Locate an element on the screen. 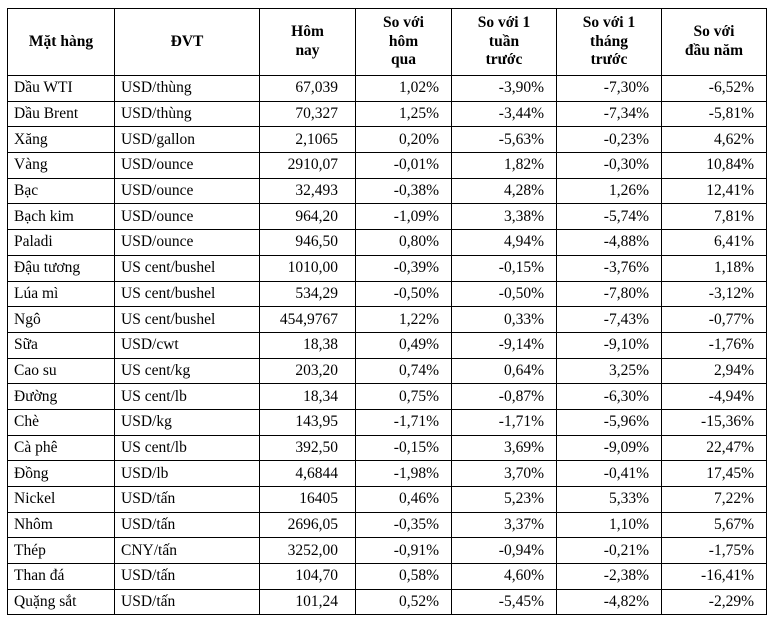 The width and height of the screenshot is (774, 619). vs-week-cell: 1,82% is located at coordinates (504, 165).